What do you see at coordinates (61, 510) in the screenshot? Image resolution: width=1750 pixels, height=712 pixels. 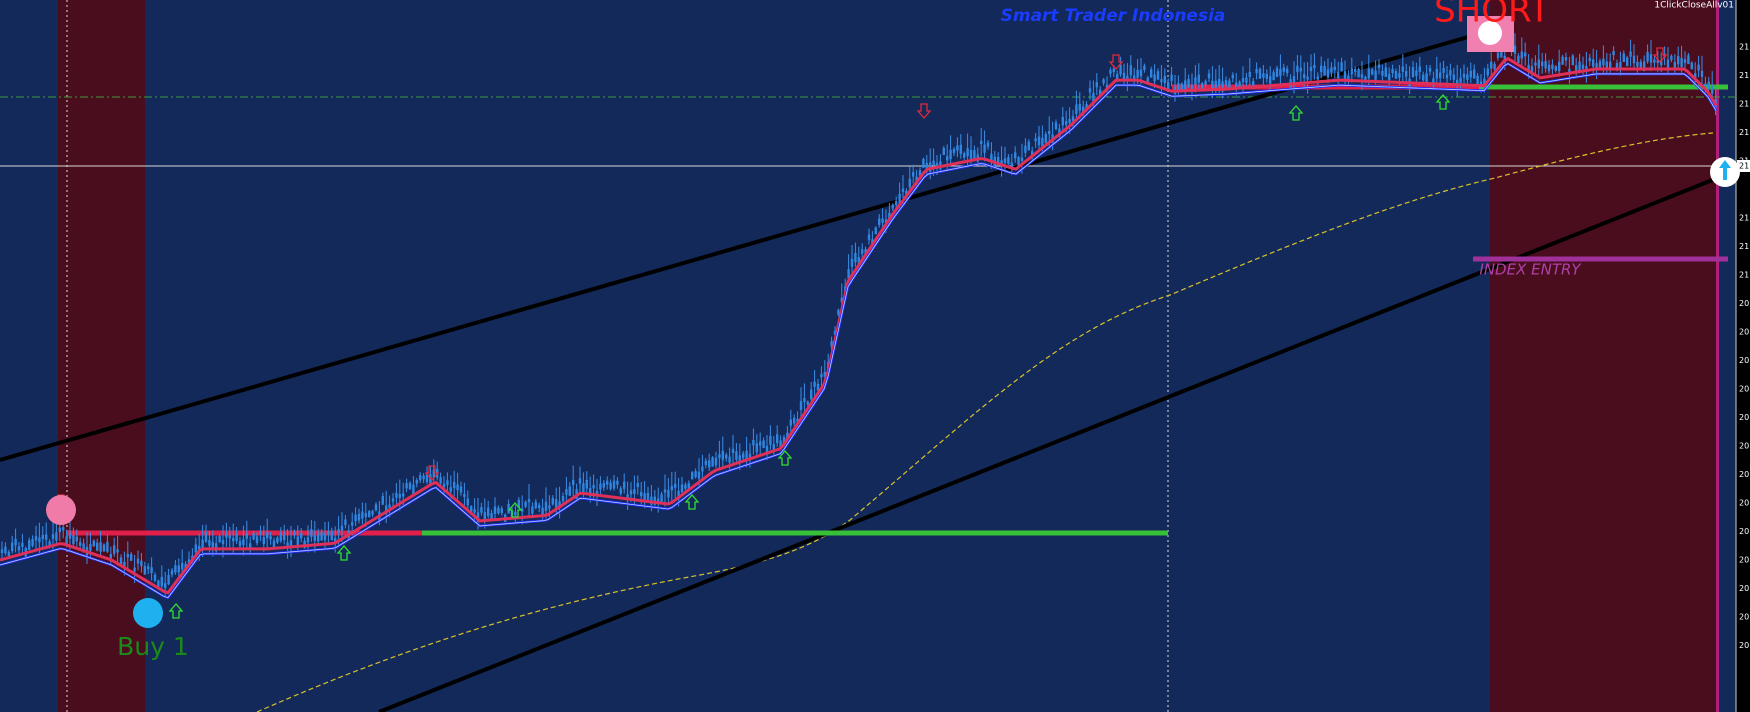 I see `sell-marker` at bounding box center [61, 510].